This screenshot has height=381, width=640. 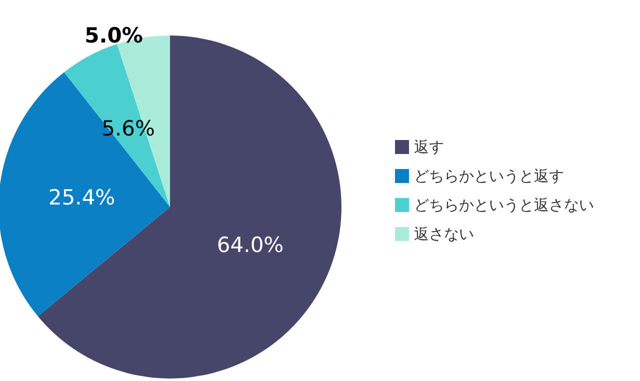 What do you see at coordinates (250, 244) in the screenshot?
I see `data-label: 64.0%` at bounding box center [250, 244].